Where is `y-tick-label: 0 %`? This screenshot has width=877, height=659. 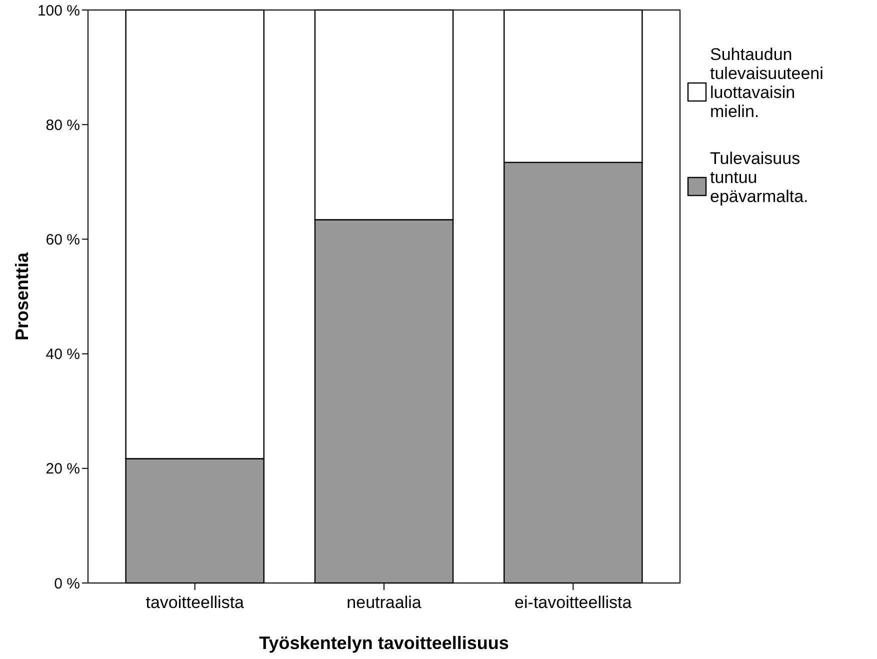
y-tick-label: 0 % is located at coordinates (67, 583).